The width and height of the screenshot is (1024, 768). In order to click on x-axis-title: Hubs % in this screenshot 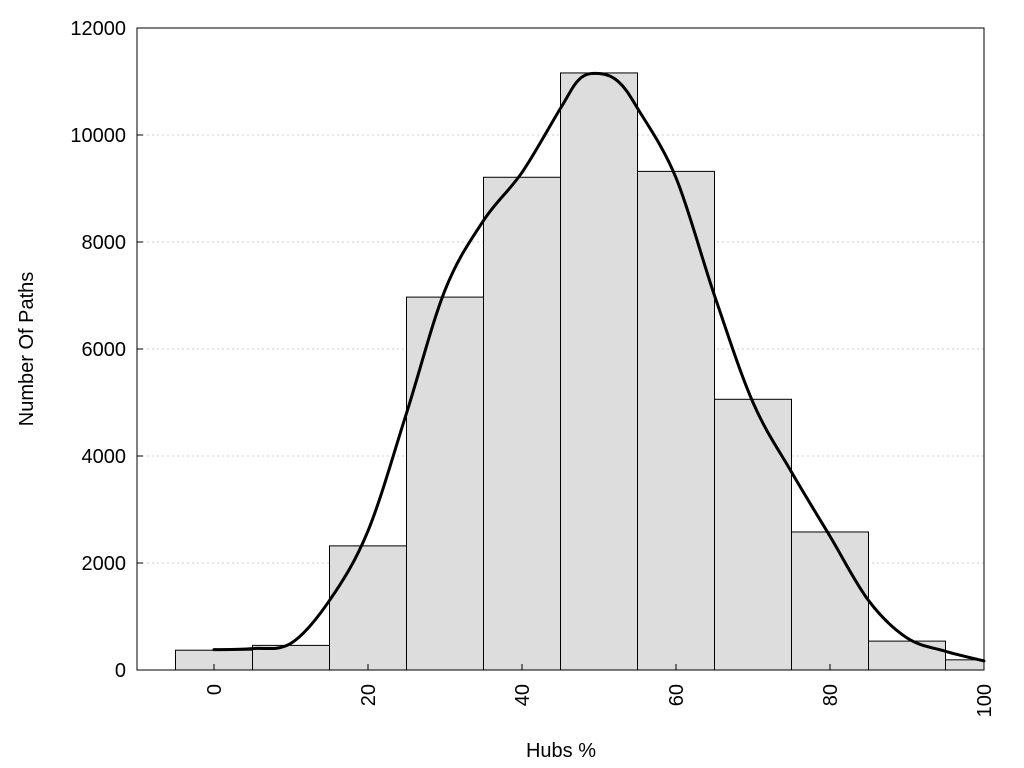, I will do `click(561, 751)`.